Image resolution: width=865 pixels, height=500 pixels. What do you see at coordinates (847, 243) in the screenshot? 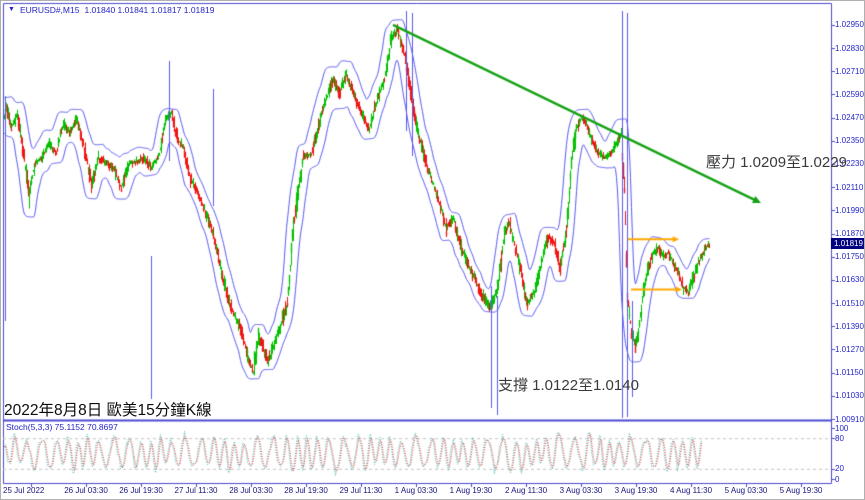
I see `current-price-tag: 1.01819` at bounding box center [847, 243].